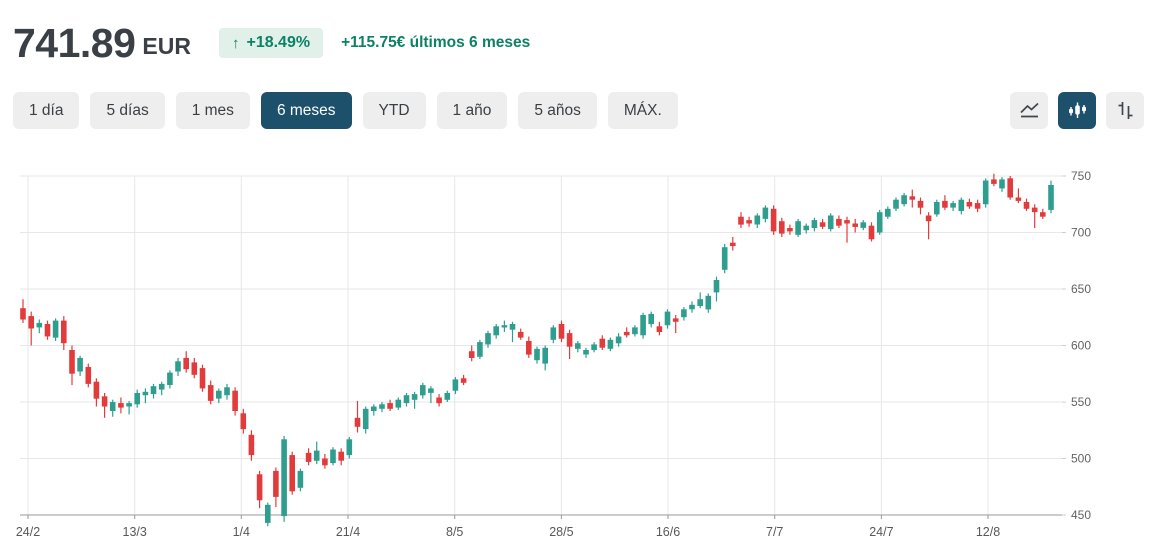 This screenshot has height=560, width=1157. Describe the element at coordinates (46, 110) in the screenshot. I see `range-button-1-dia: 1 día` at that location.